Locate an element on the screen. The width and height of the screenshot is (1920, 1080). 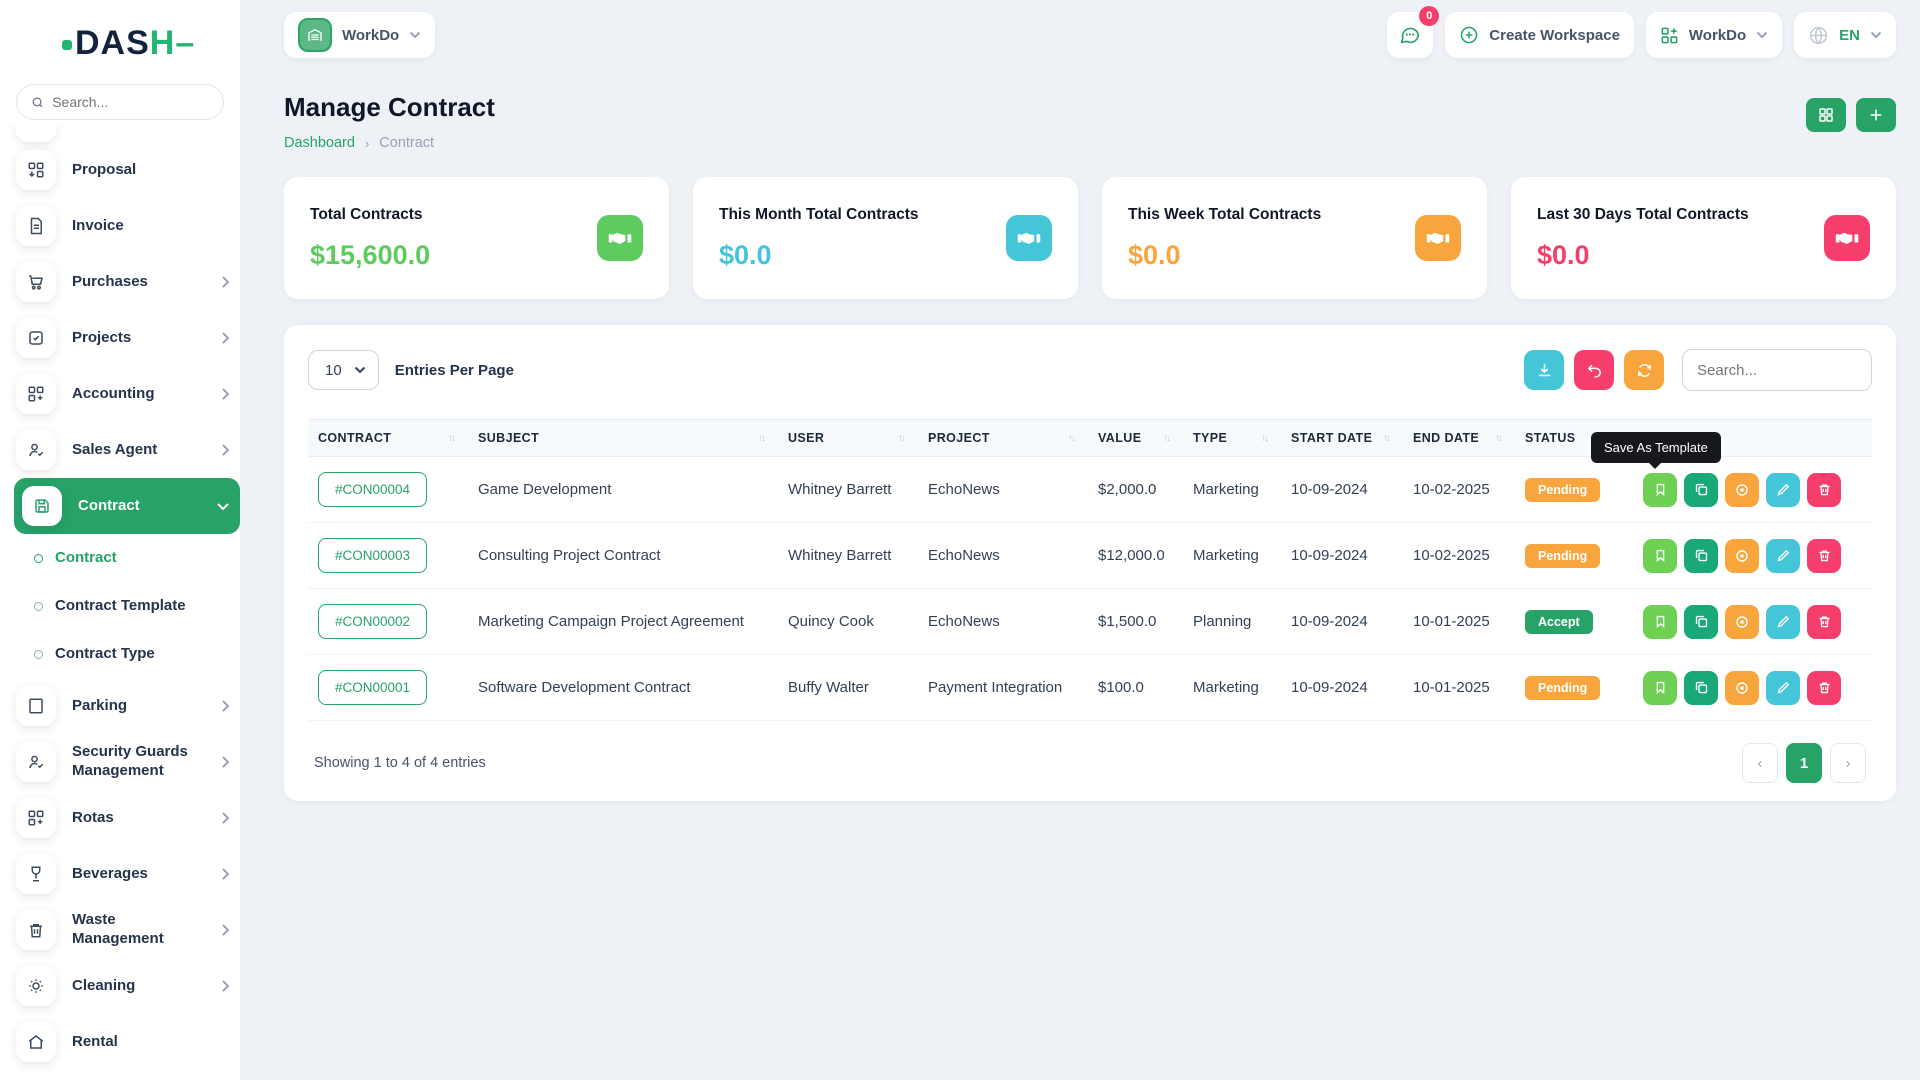
cell-user: Whitney Barrett is located at coordinates (840, 489).